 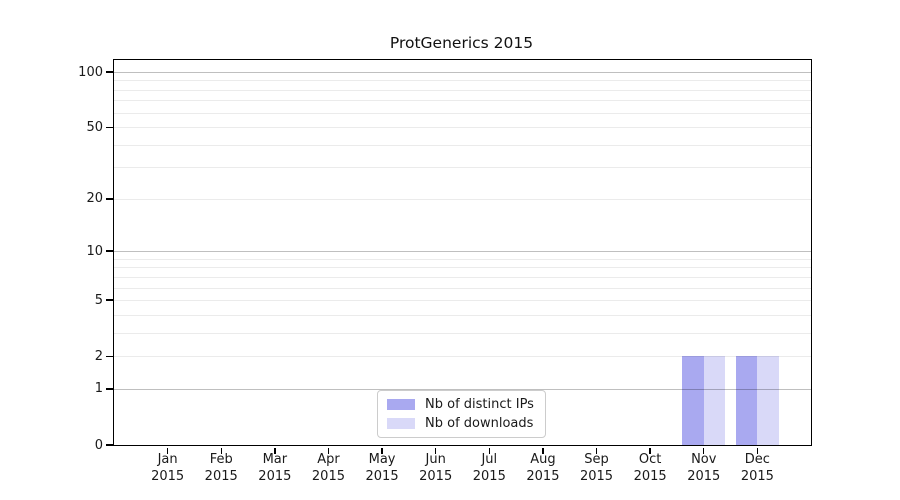 I want to click on x-tick-oct, so click(x=650, y=451).